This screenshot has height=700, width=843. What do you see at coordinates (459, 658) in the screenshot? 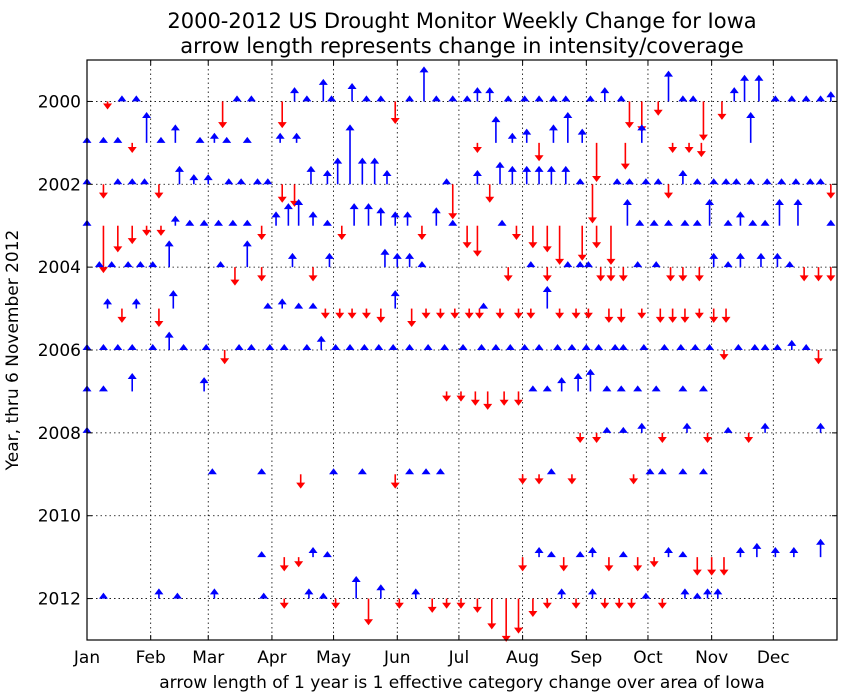
I see `x-tick-label: Jul` at bounding box center [459, 658].